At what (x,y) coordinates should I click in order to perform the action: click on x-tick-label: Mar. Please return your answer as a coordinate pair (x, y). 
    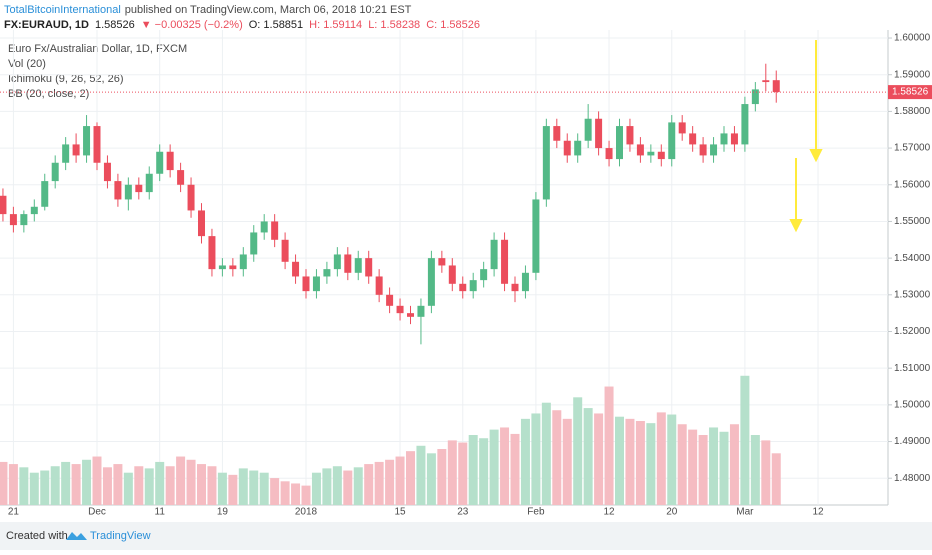
    Looking at the image, I should click on (745, 512).